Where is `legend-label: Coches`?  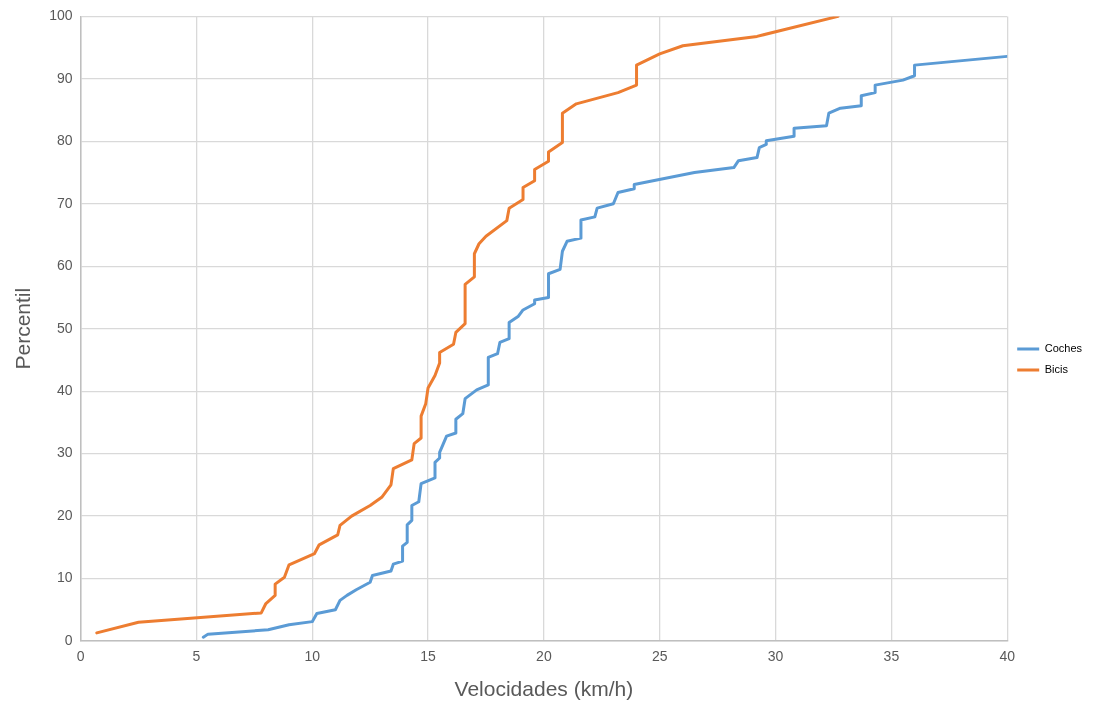
legend-label: Coches is located at coordinates (1063, 348).